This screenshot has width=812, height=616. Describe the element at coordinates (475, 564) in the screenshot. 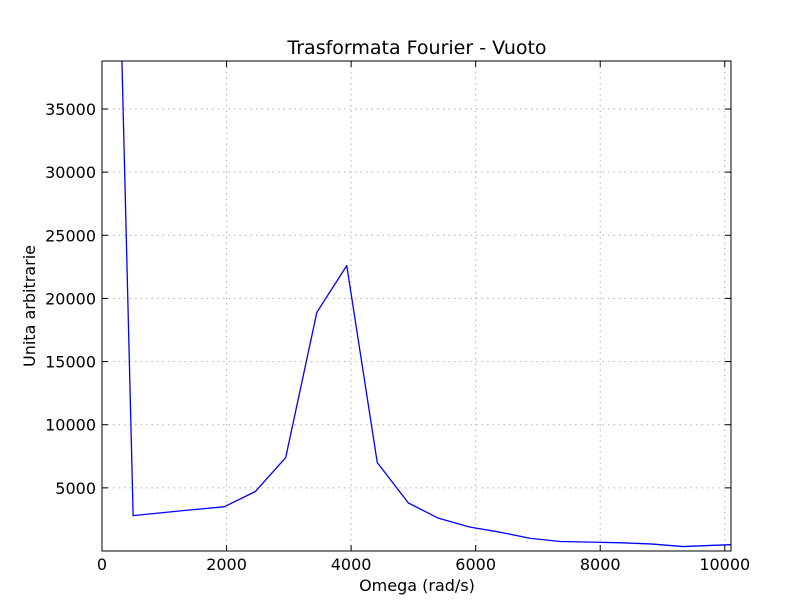

I see `x-tick-label: 6000` at that location.